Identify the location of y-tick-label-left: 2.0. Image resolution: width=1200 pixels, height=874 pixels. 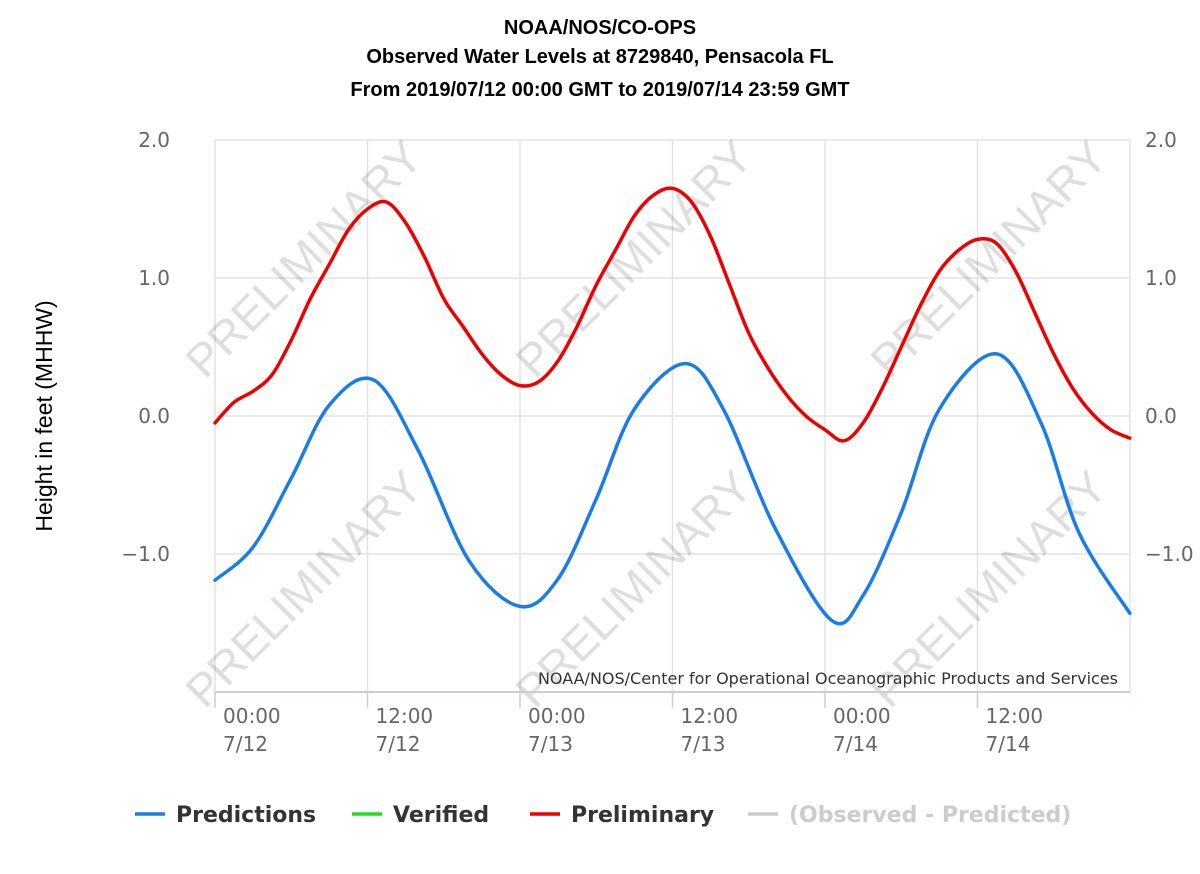
(154, 140).